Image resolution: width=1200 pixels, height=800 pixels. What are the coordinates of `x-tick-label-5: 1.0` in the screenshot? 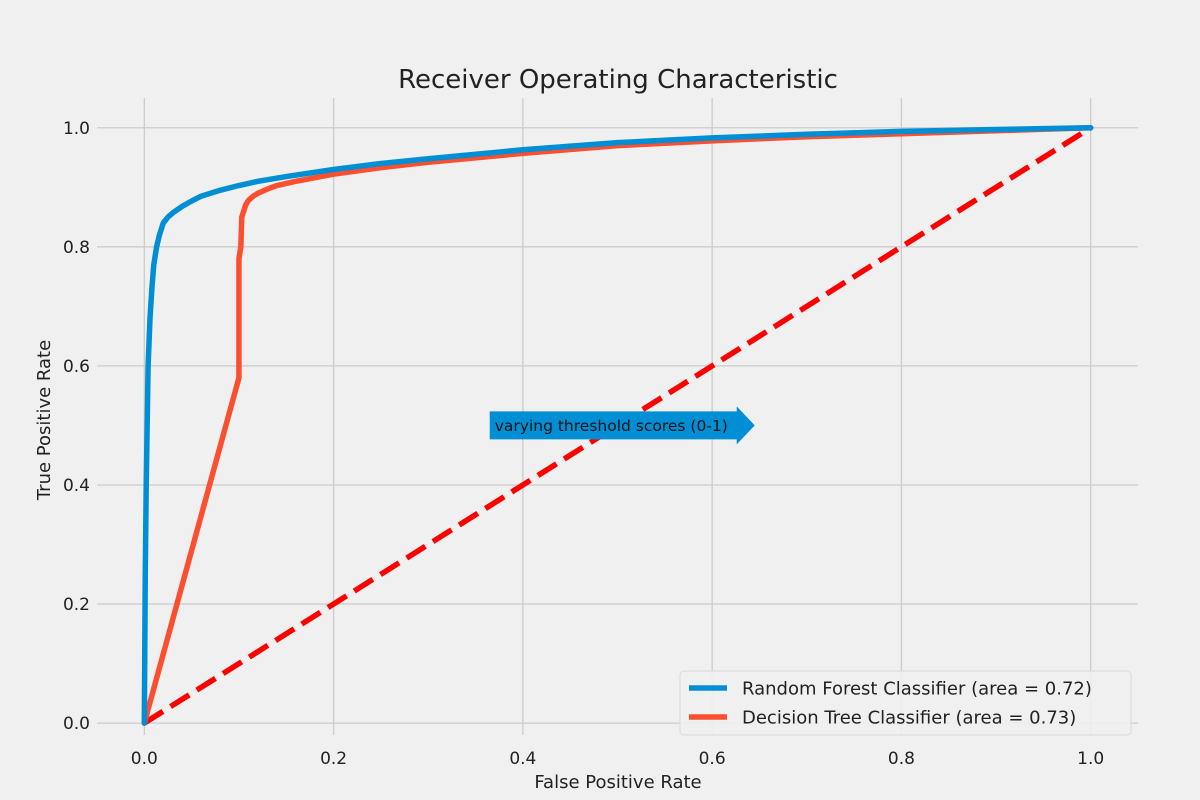 It's located at (1090, 759).